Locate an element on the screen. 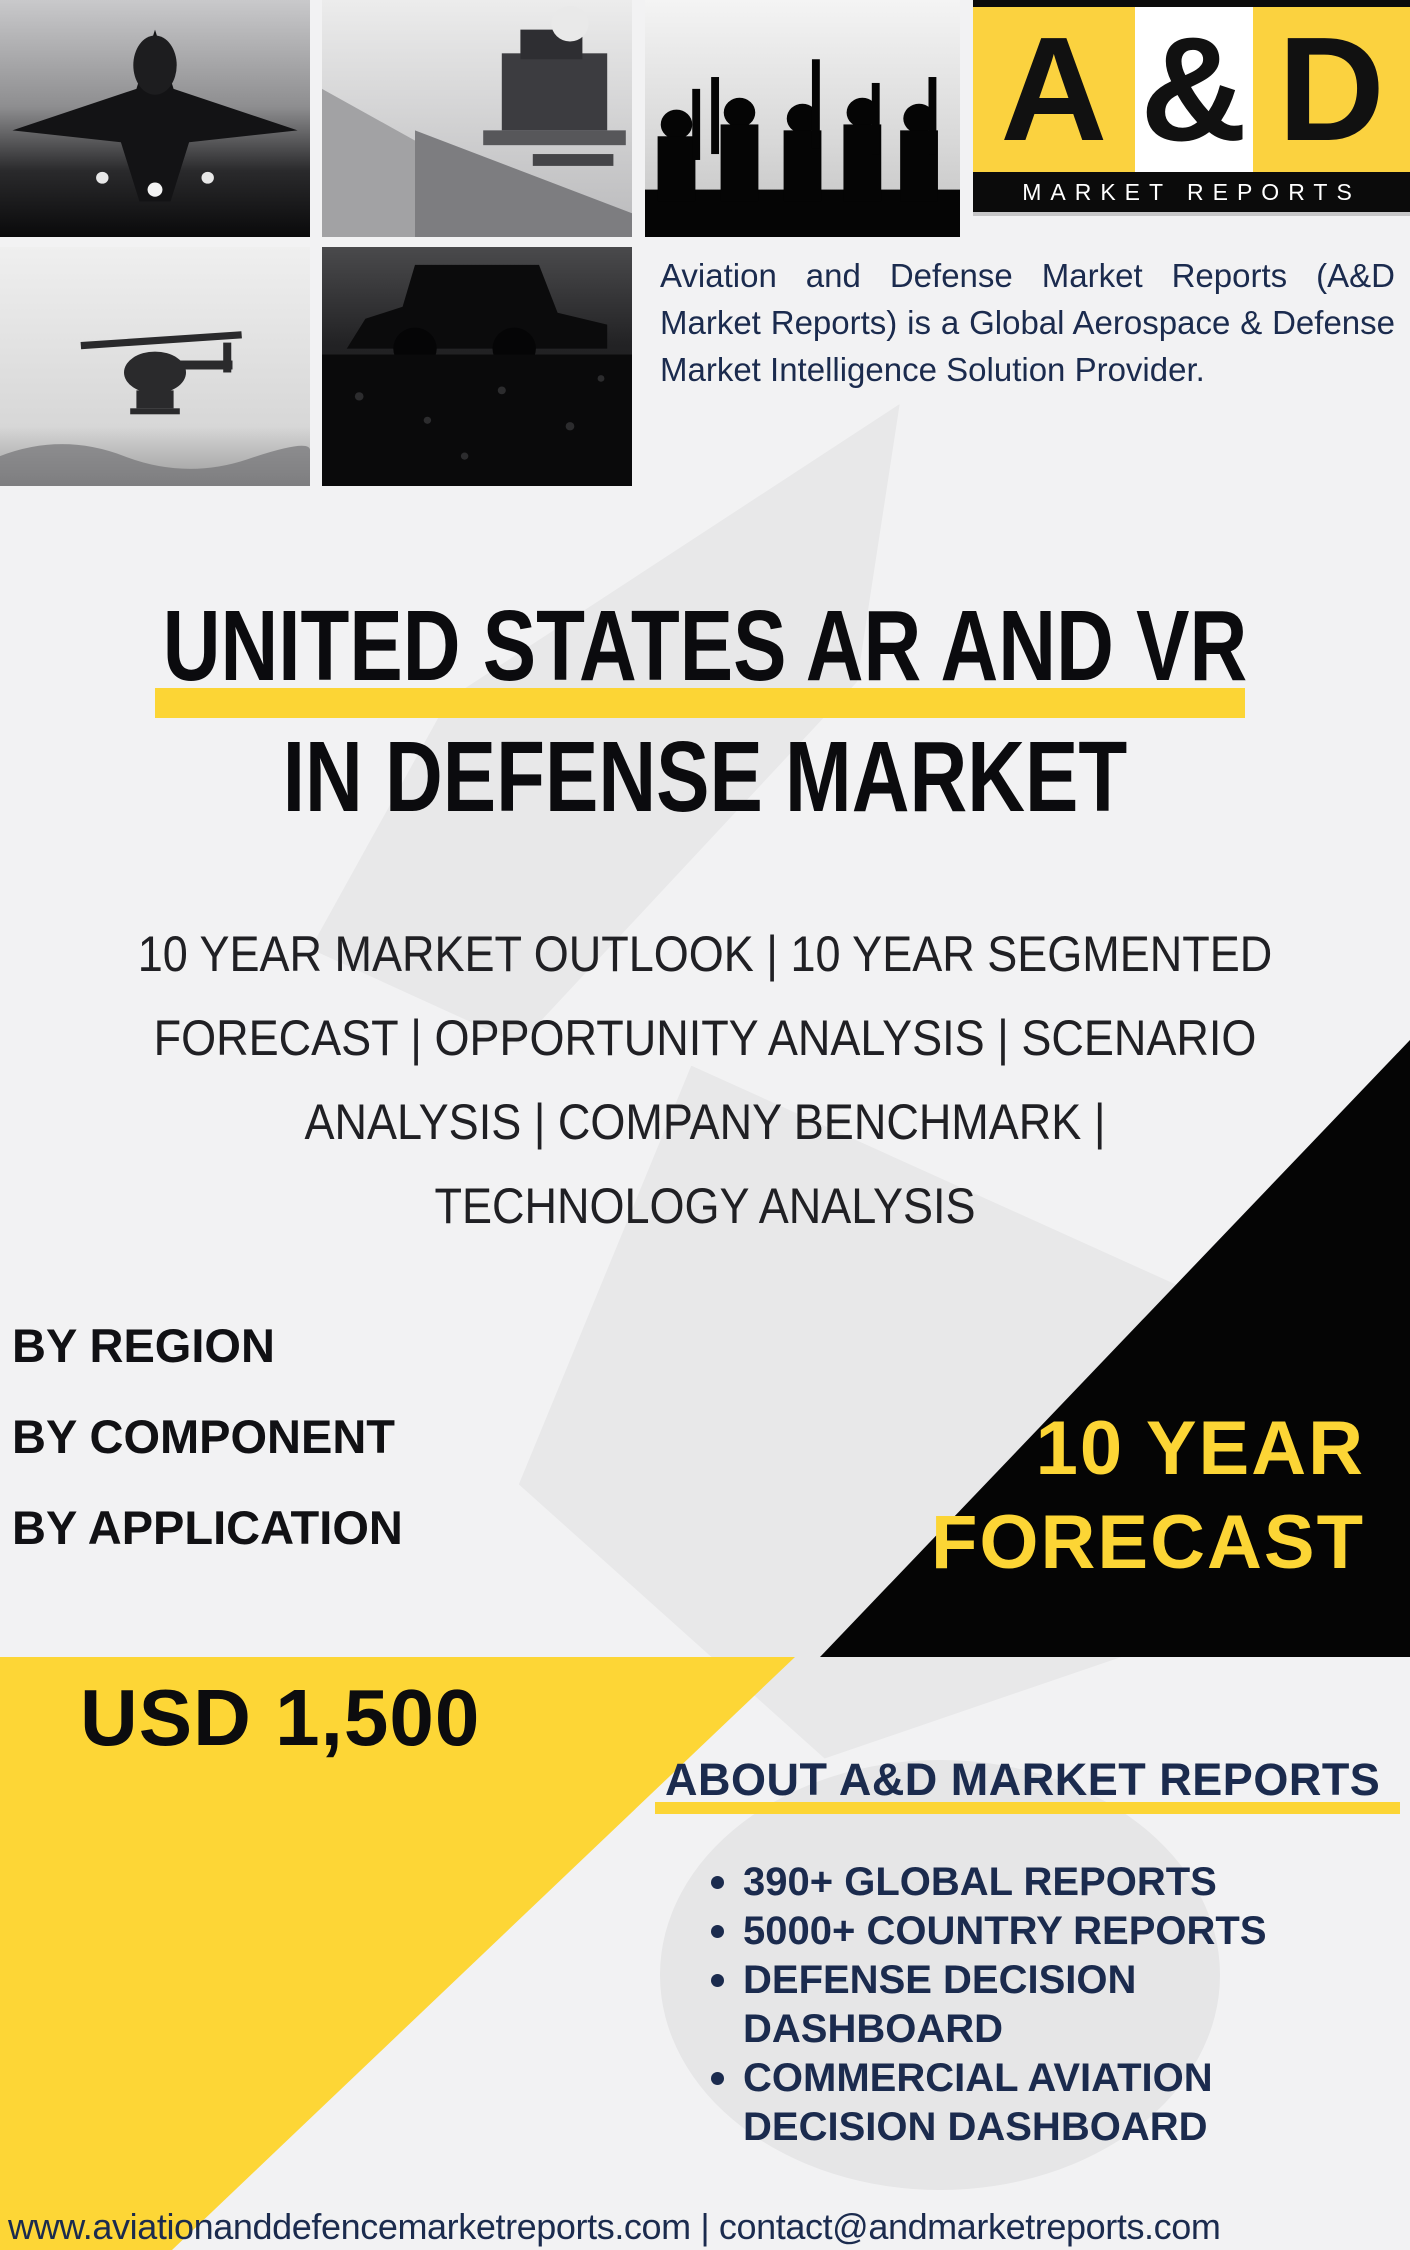 Image resolution: width=1410 pixels, height=2250 pixels. ad-market-reports-logo: A & D MARKET REPORTS is located at coordinates (1191, 106).